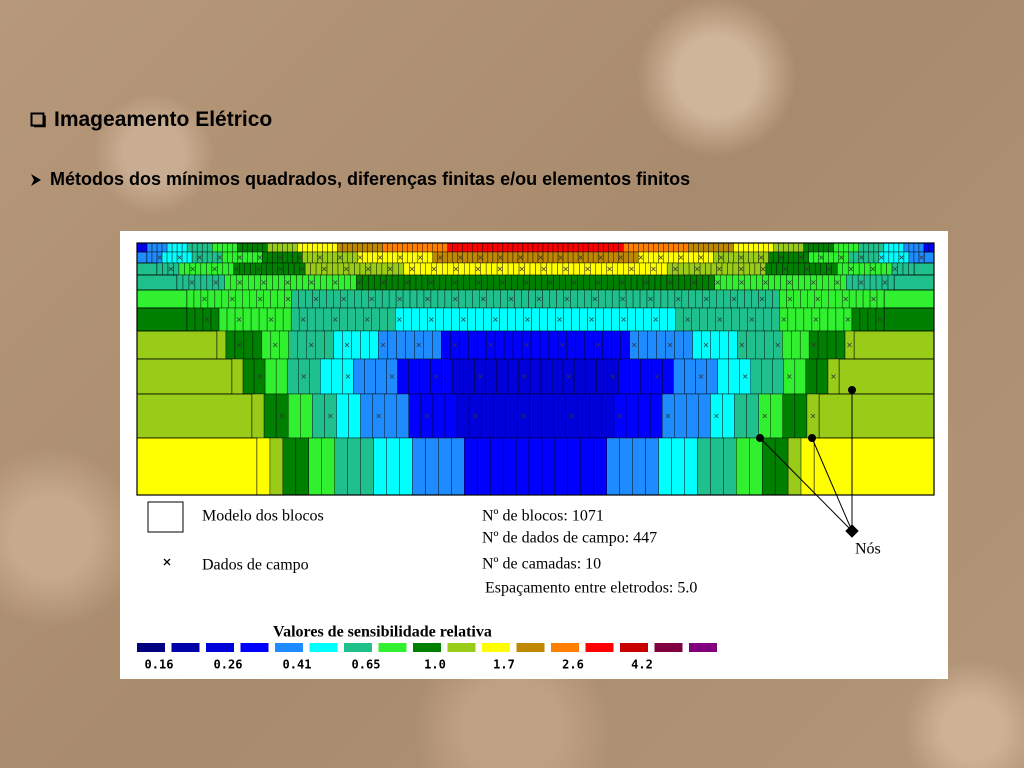 The image size is (1024, 768). What do you see at coordinates (868, 549) in the screenshot?
I see `nodes-label: Nós` at bounding box center [868, 549].